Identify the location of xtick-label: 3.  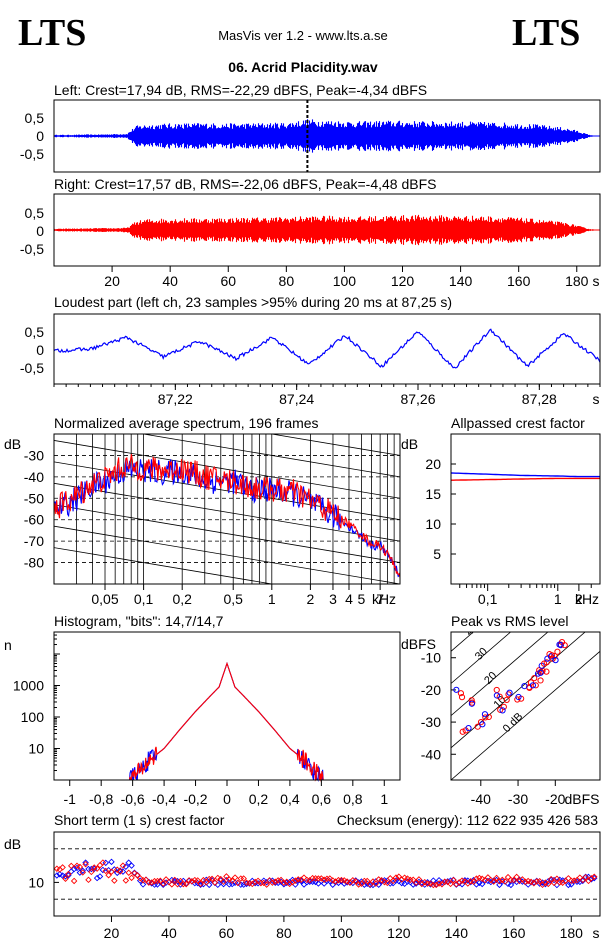
(333, 599).